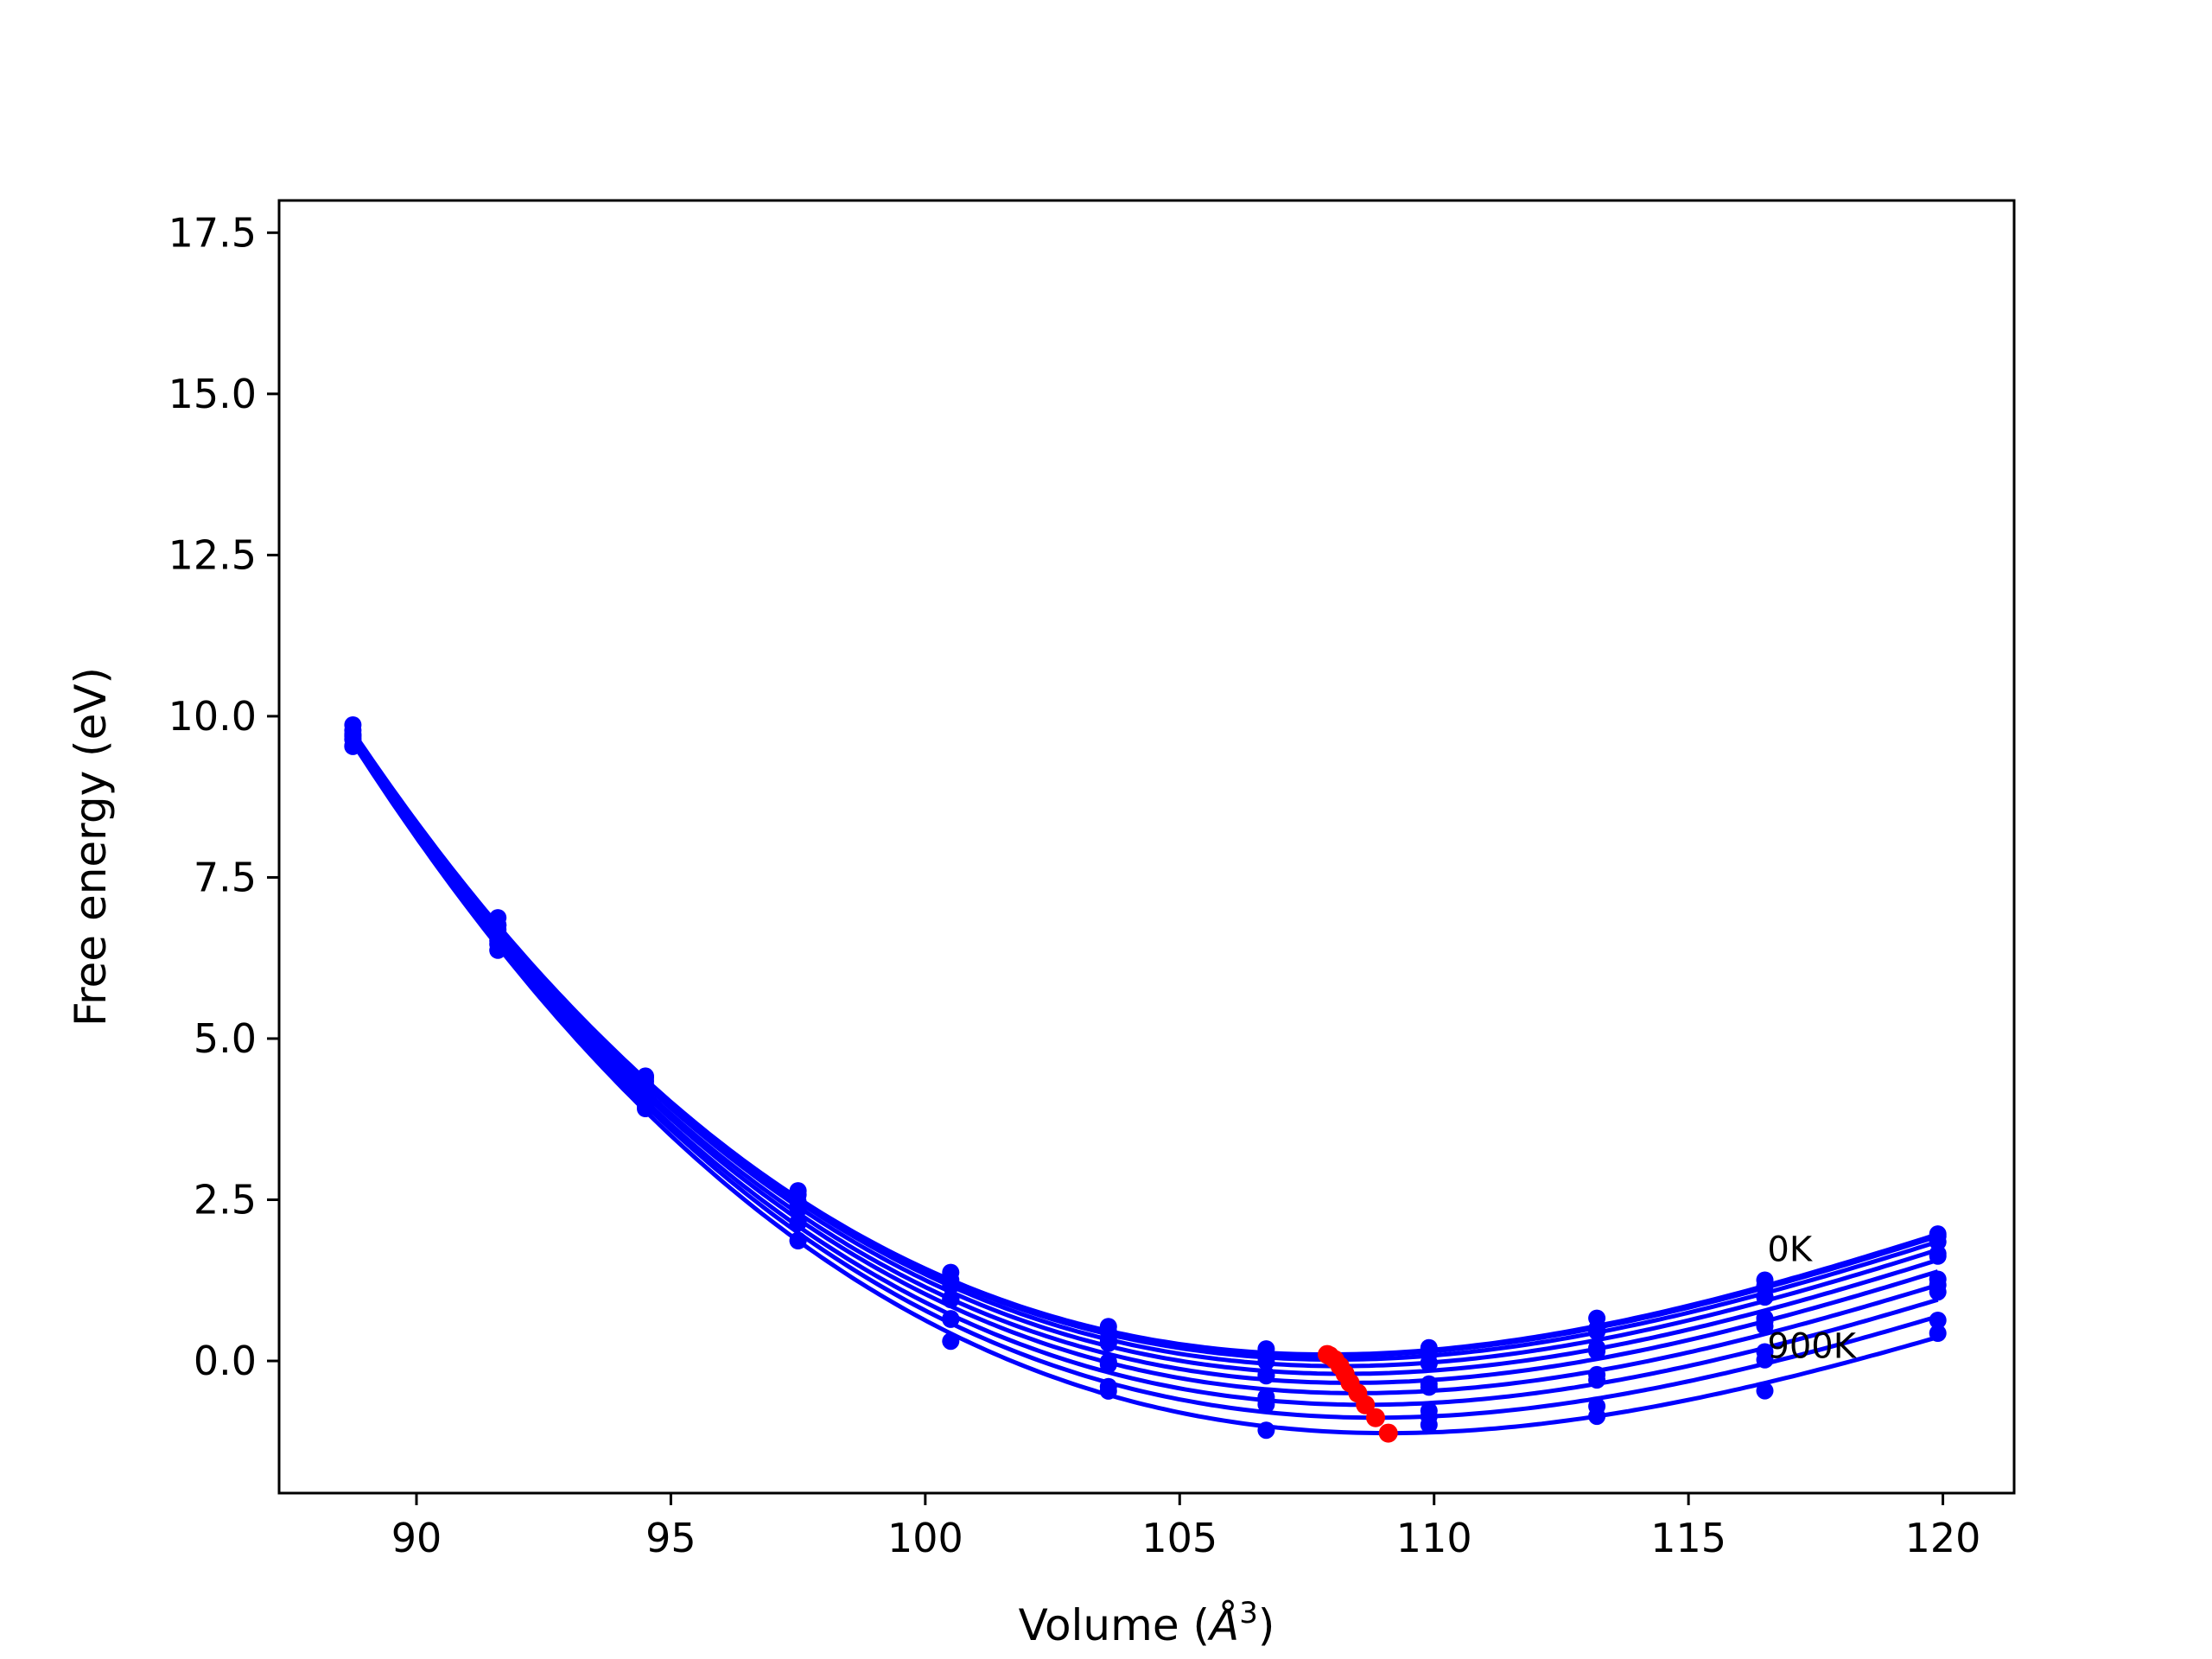 Image resolution: width=2212 pixels, height=1659 pixels. Describe the element at coordinates (225, 877) in the screenshot. I see `y-tick-label: 7.5` at that location.